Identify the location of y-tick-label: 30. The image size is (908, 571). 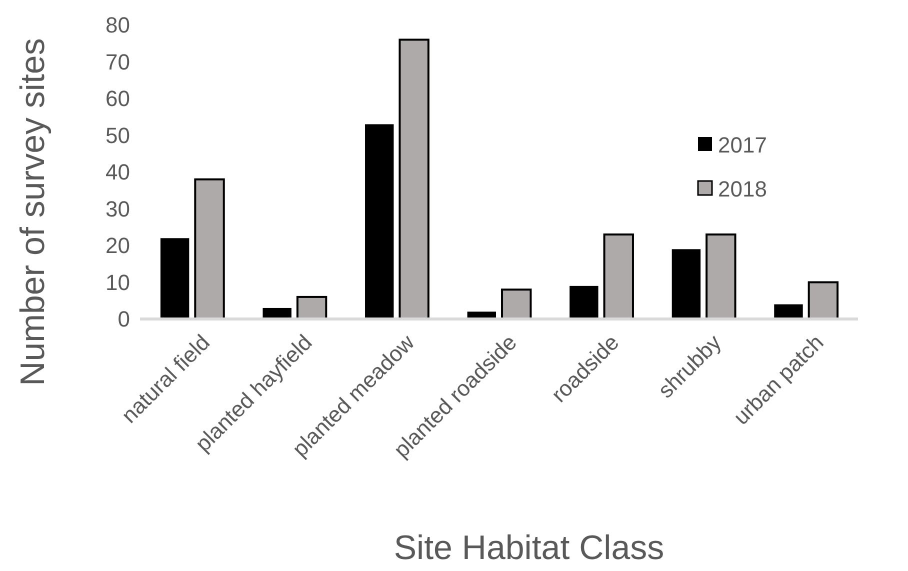
(118, 209).